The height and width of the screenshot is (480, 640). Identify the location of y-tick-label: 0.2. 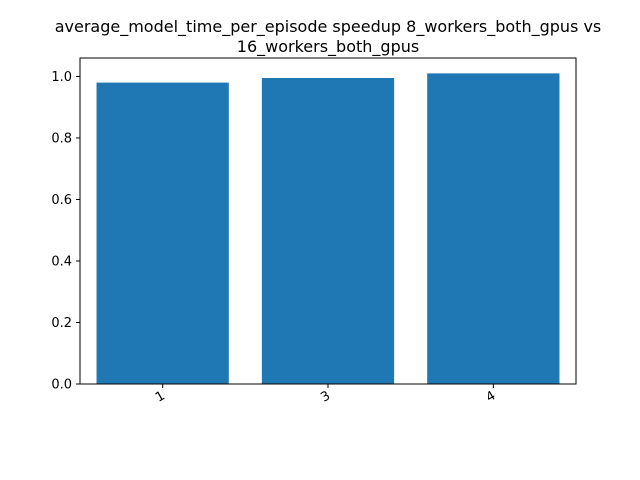
(61, 323).